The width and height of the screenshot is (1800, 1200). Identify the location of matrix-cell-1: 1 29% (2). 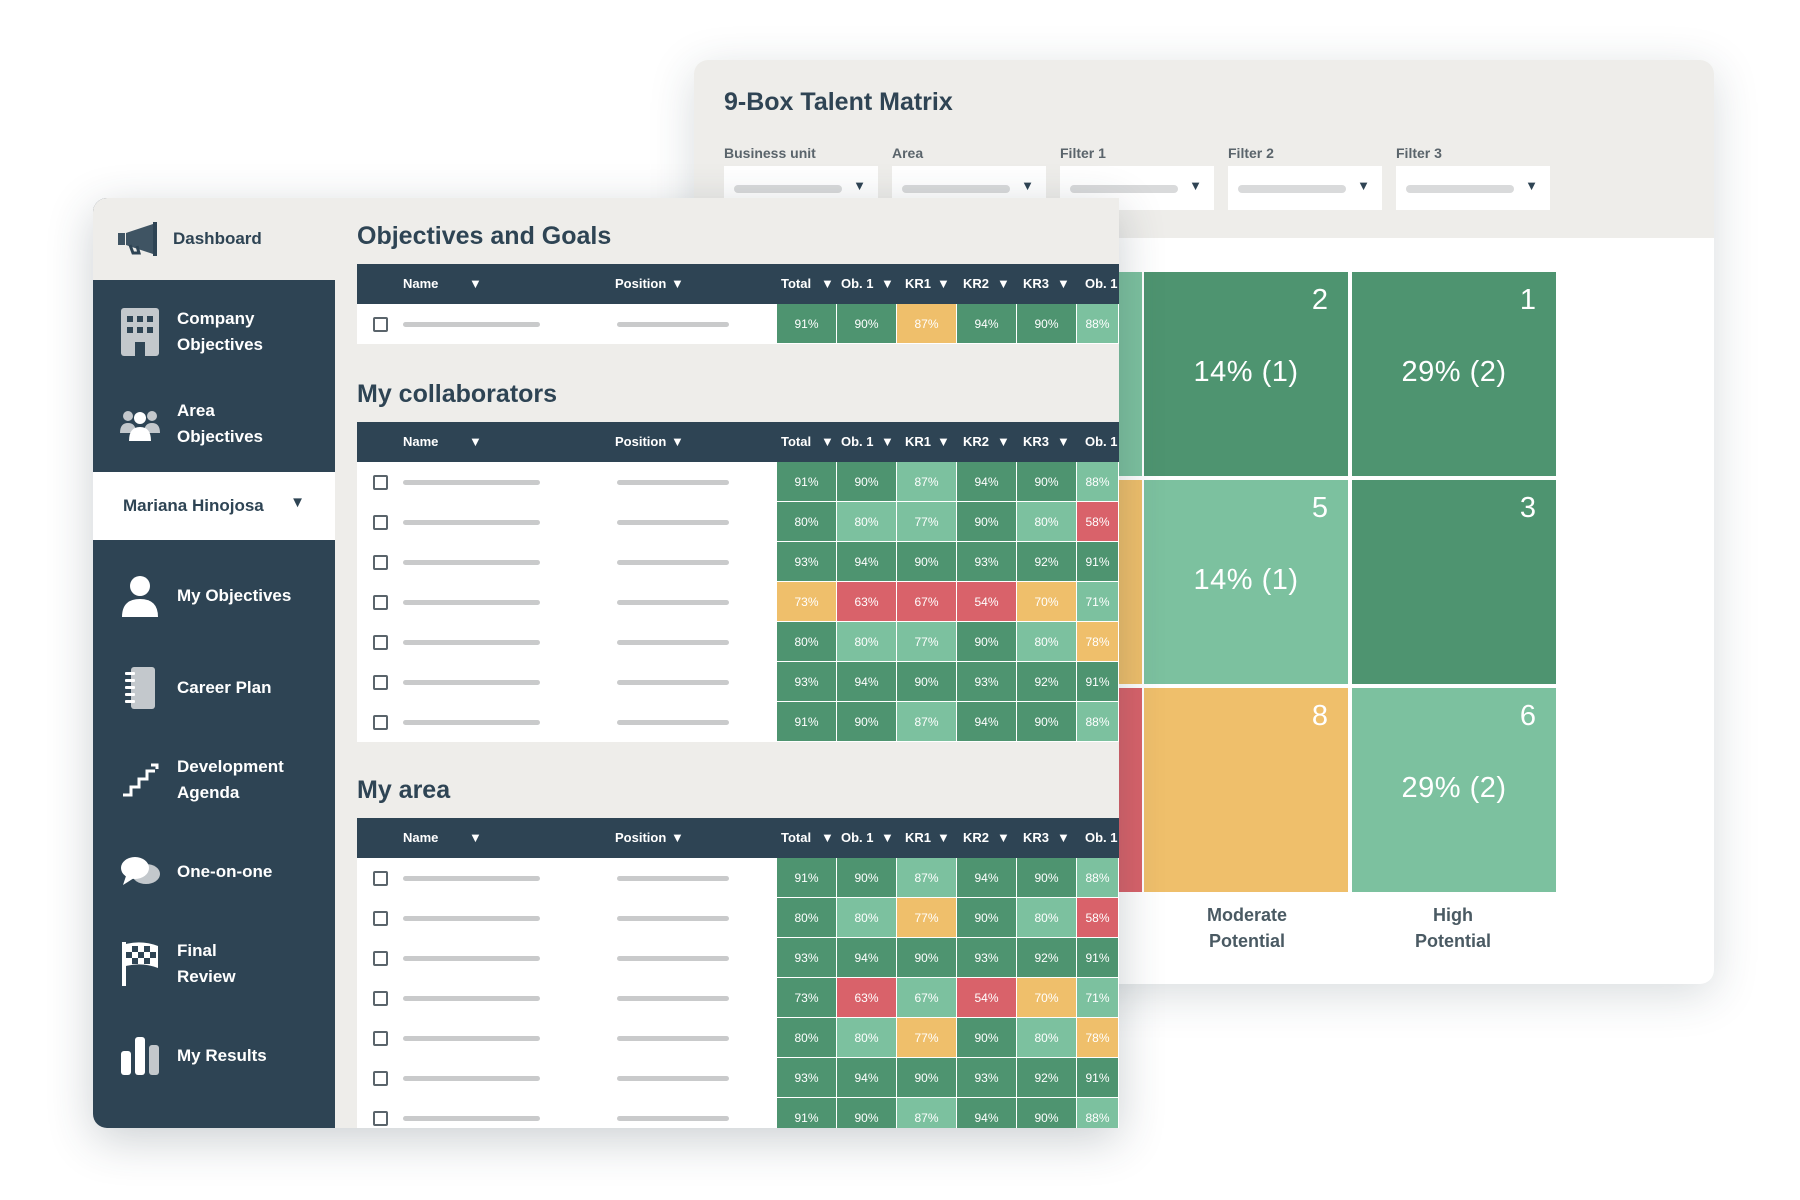
(1454, 374).